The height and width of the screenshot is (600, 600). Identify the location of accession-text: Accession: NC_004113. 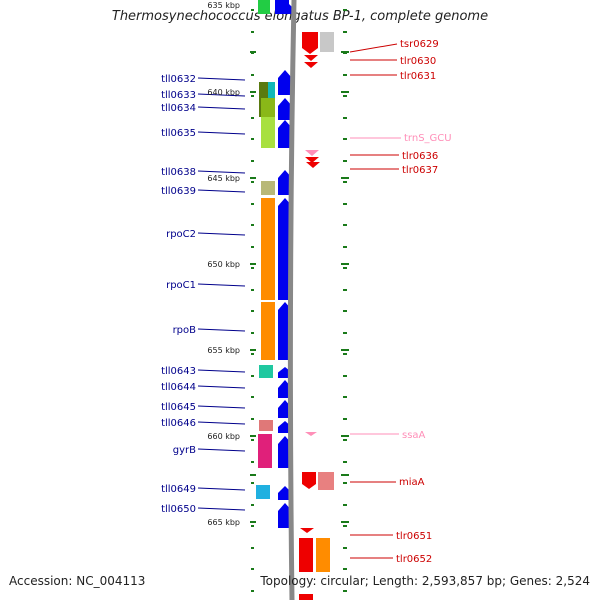
(77, 581).